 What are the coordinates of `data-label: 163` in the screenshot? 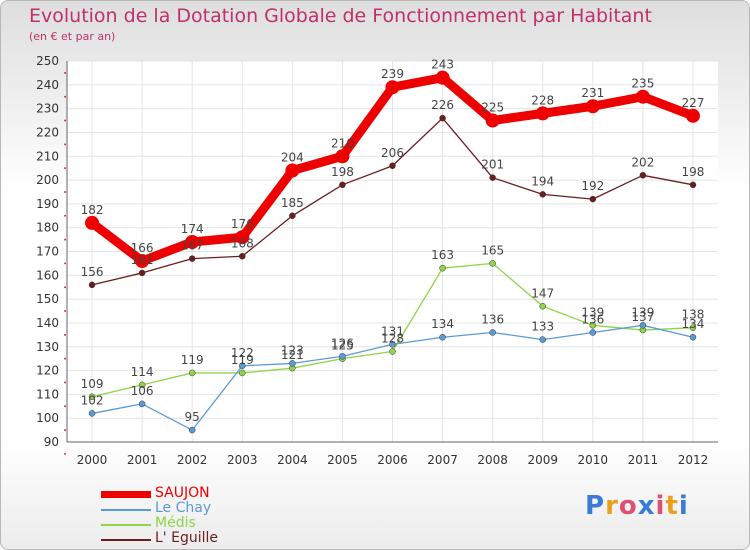 It's located at (442, 255).